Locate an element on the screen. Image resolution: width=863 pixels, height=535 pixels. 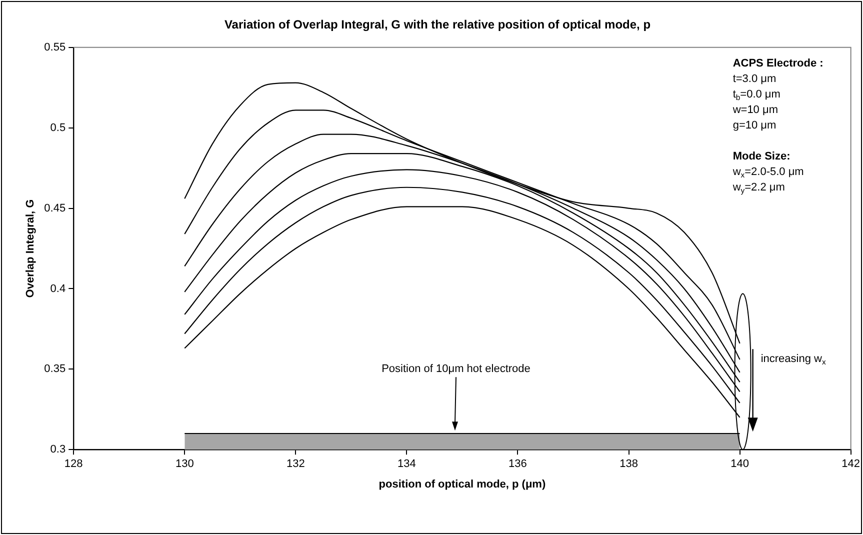
x-tick-label: 142 is located at coordinates (851, 464).